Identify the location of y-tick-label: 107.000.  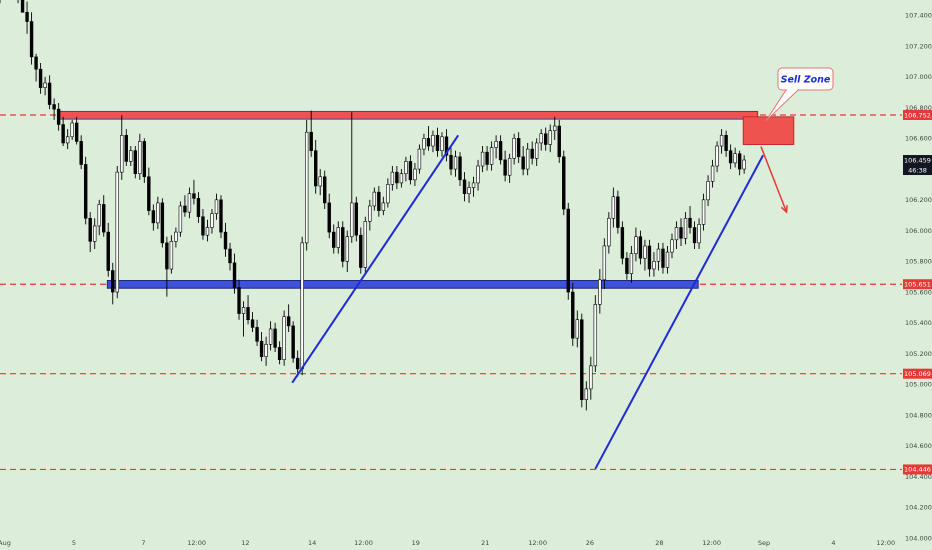
(918, 77).